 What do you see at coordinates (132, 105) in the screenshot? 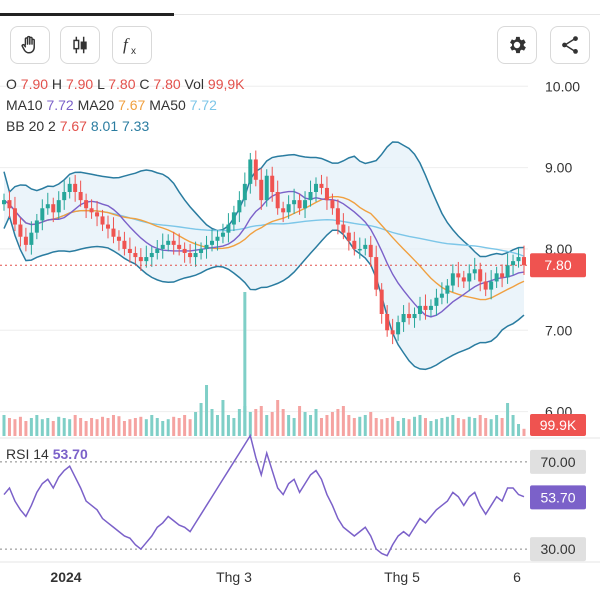
I see `ma20-value: 7.67` at bounding box center [132, 105].